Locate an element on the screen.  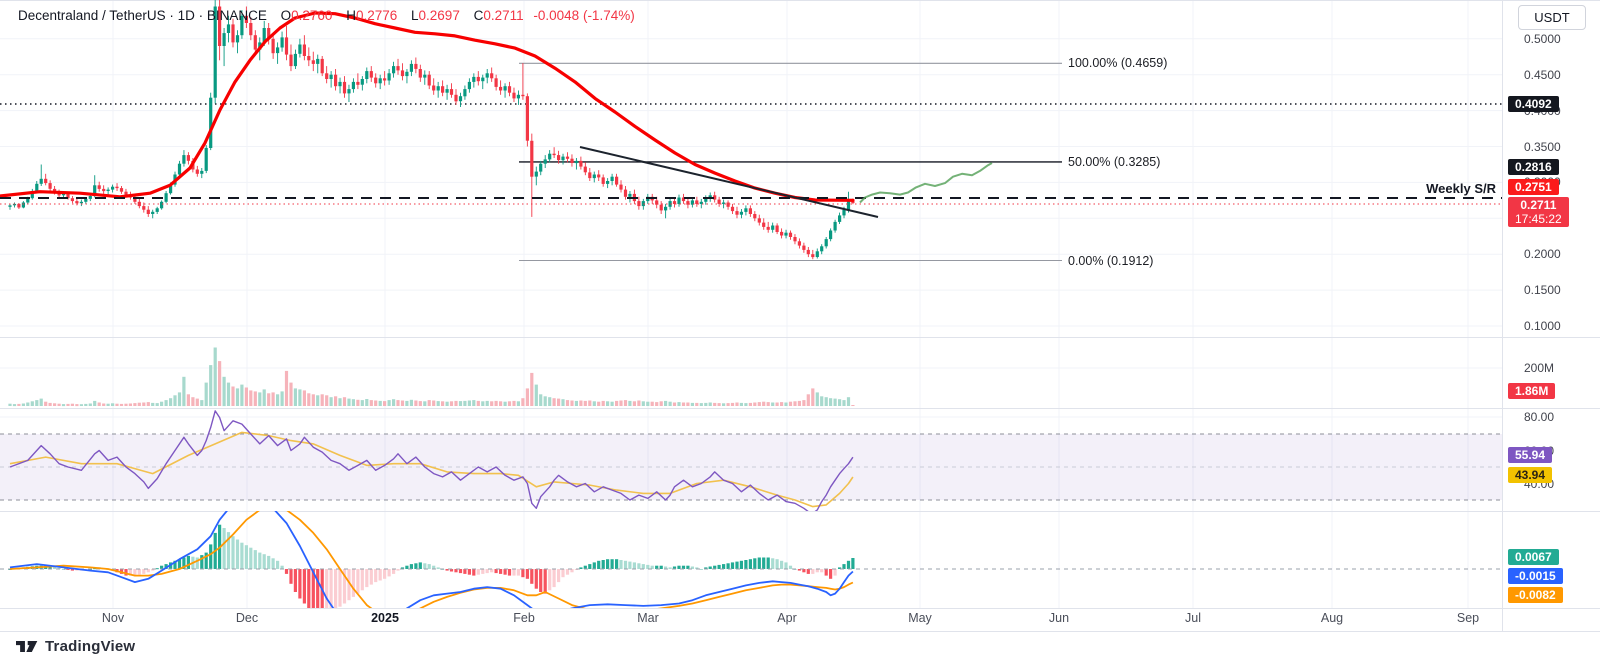
time-tick-Nov: Nov is located at coordinates (113, 618).